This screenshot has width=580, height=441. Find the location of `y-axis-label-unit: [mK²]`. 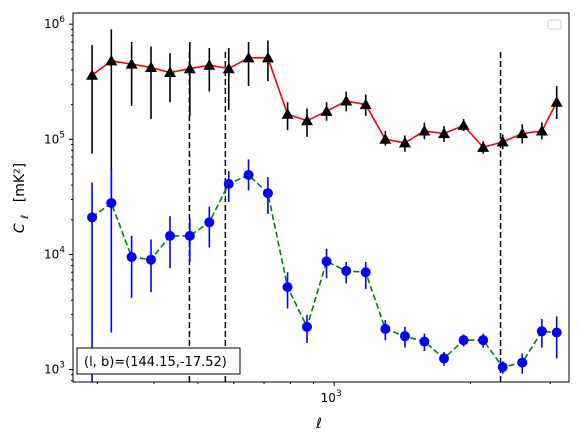

y-axis-label-unit: [mK²] is located at coordinates (20, 182).